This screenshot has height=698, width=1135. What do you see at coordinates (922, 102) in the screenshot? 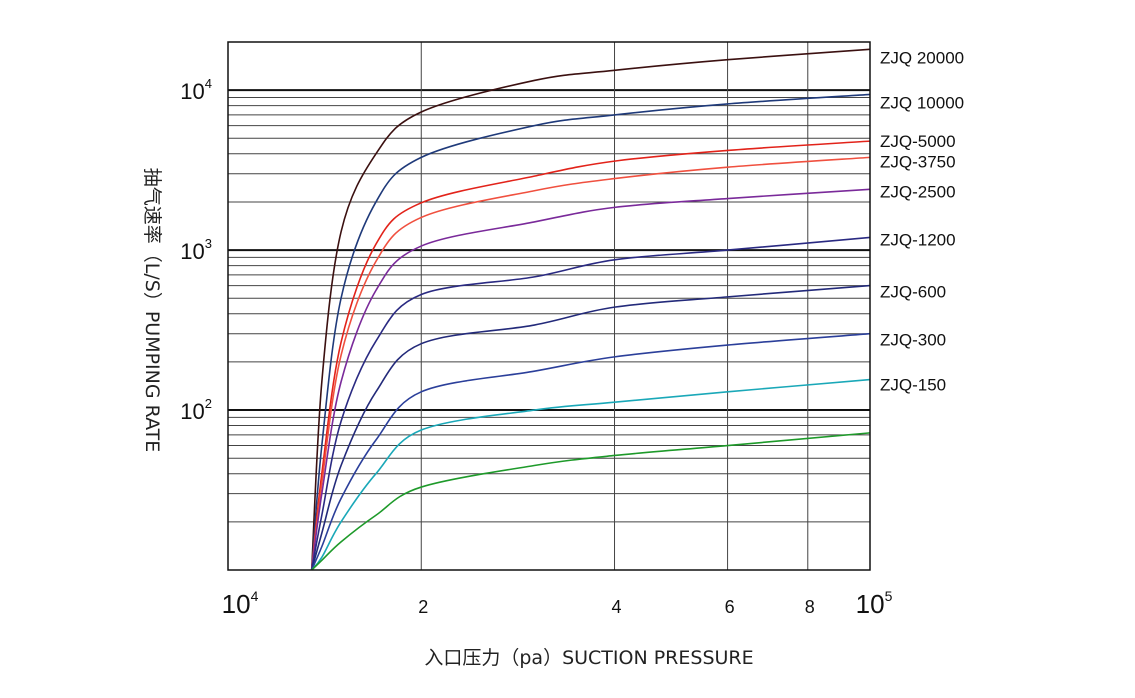
I see `series-label: ZJQ 10000` at bounding box center [922, 102].